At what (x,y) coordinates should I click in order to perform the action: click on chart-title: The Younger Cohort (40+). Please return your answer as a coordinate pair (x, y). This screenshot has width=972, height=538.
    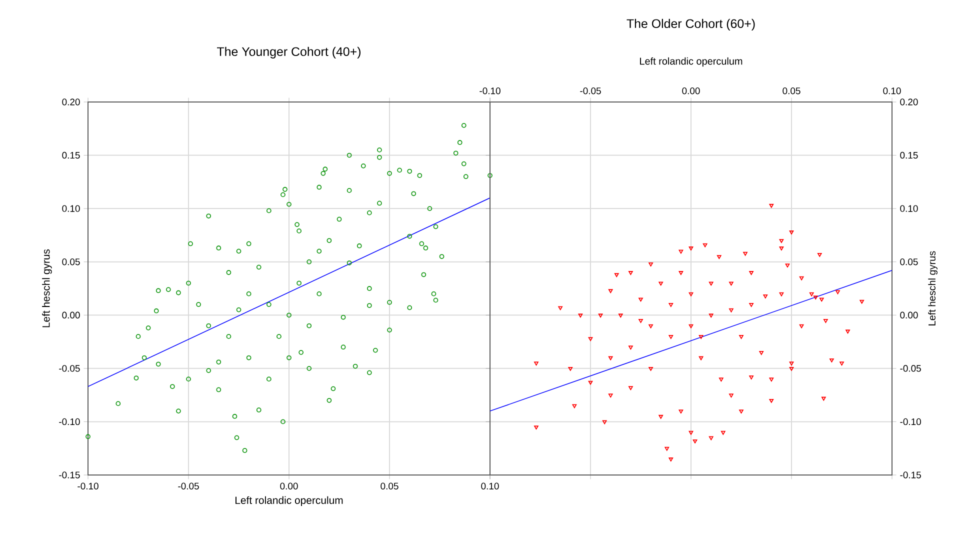
    Looking at the image, I should click on (288, 52).